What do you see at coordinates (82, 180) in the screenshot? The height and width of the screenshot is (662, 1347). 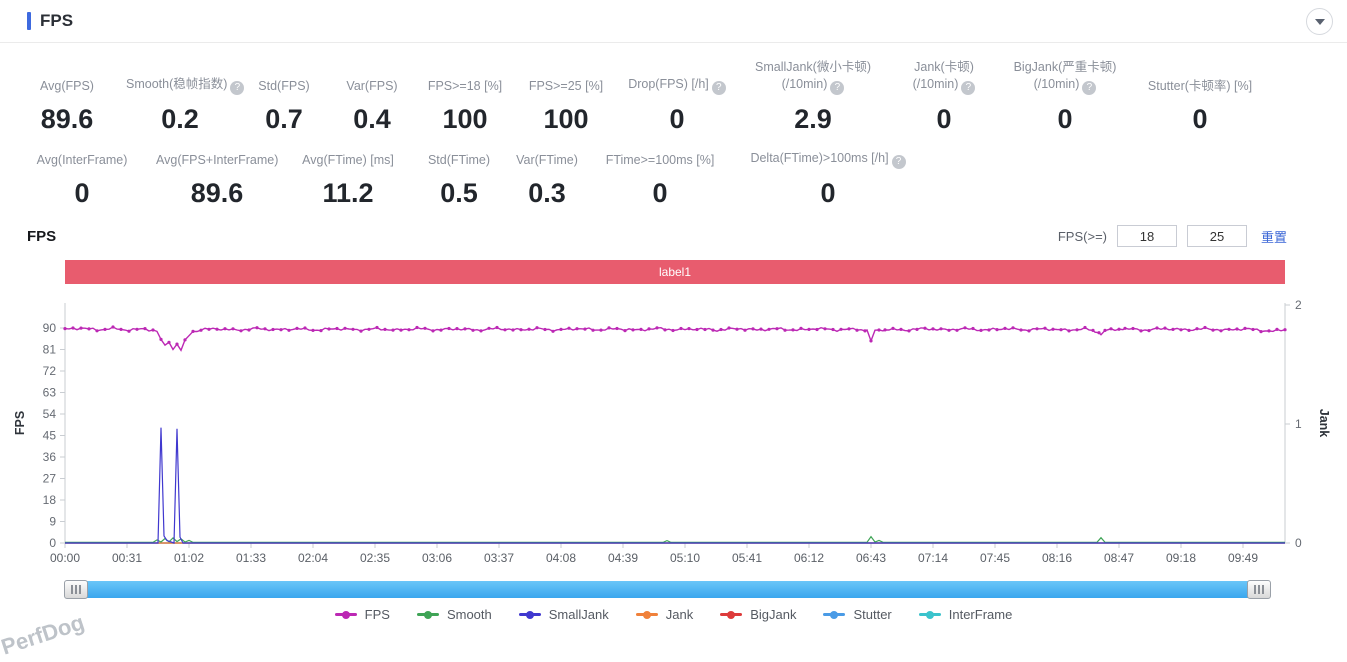 I see `stat: Avg(InterFrame) 0` at bounding box center [82, 180].